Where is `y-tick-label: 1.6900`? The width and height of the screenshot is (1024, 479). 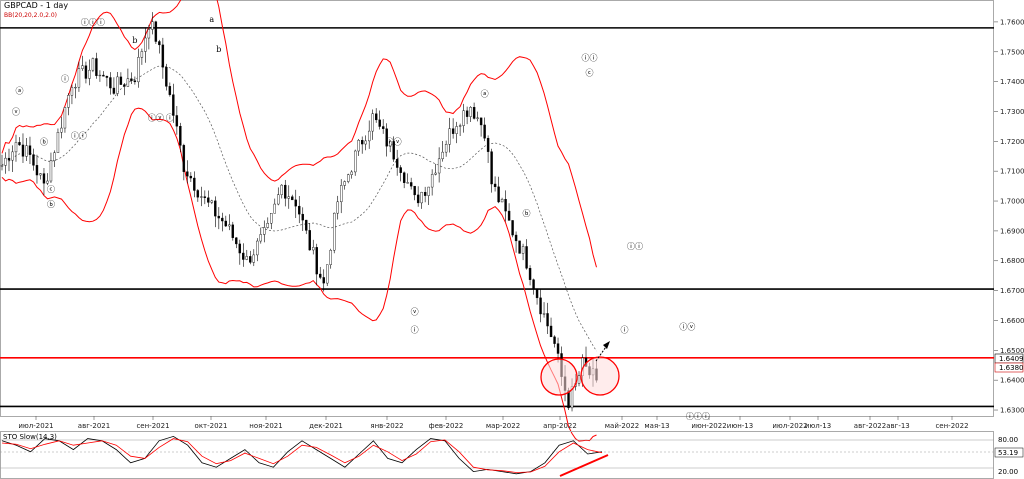 y-tick-label: 1.6900 is located at coordinates (1012, 231).